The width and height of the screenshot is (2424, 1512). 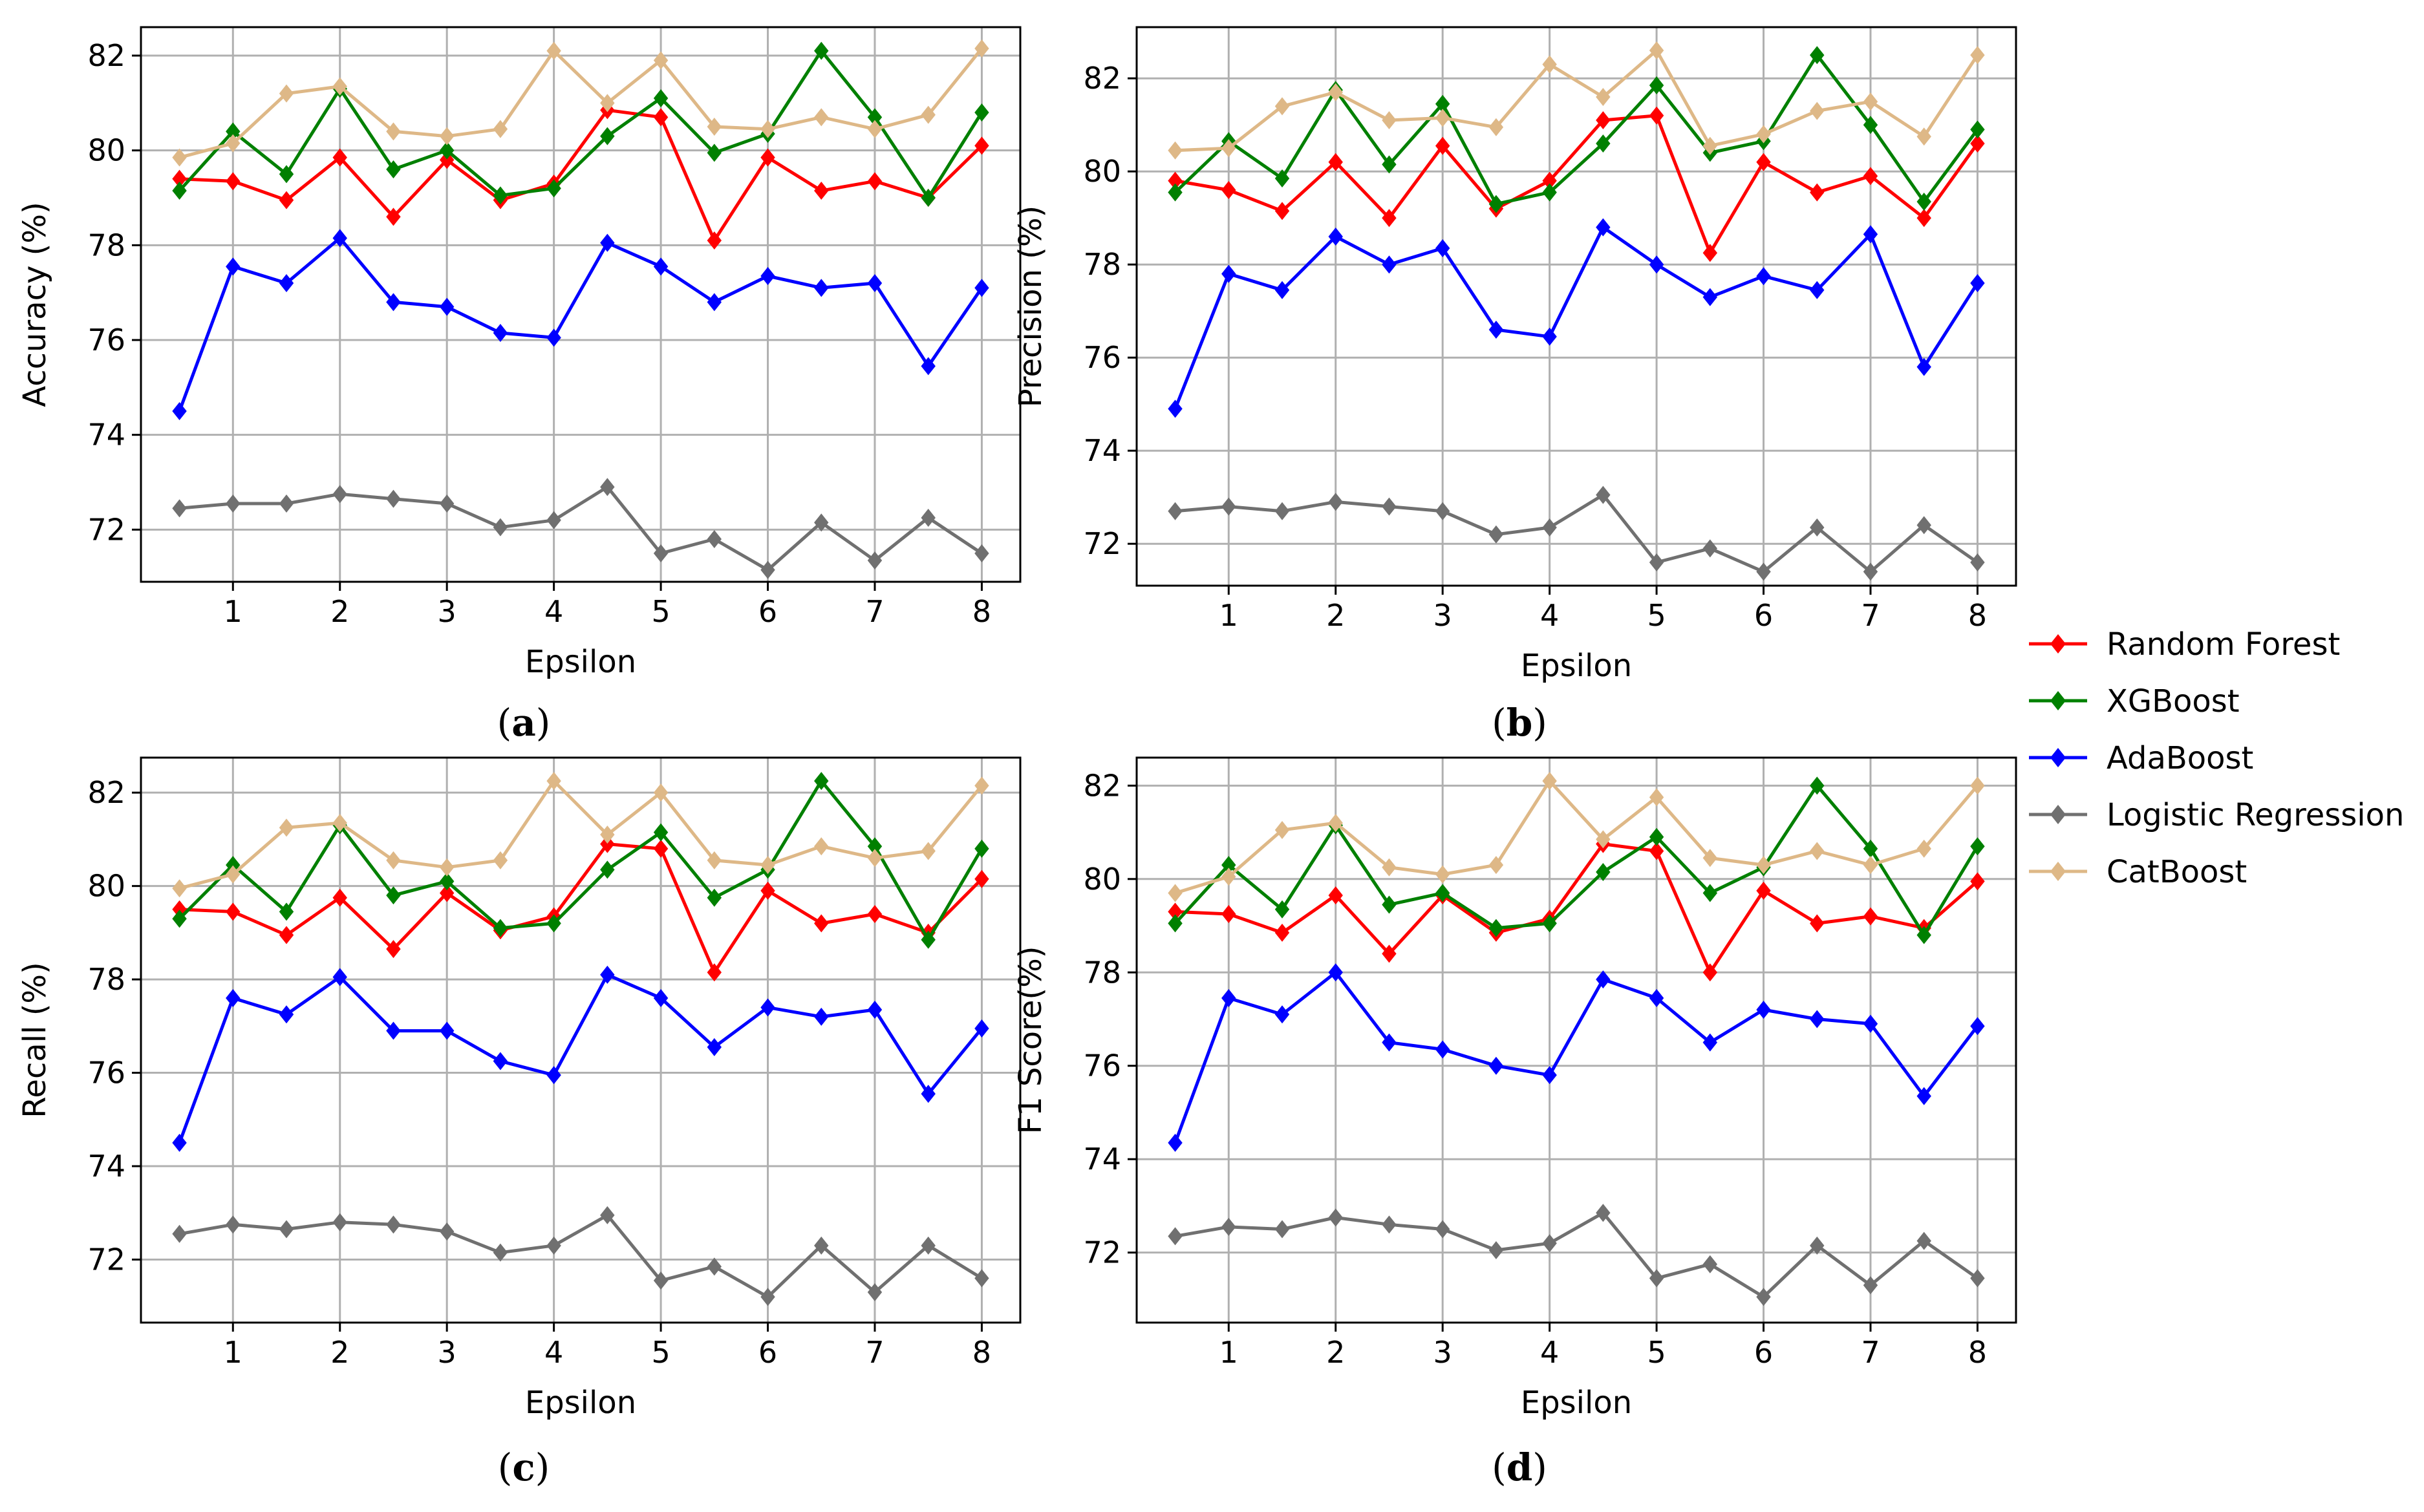 What do you see at coordinates (1577, 318) in the screenshot?
I see `series-line-adaboost` at bounding box center [1577, 318].